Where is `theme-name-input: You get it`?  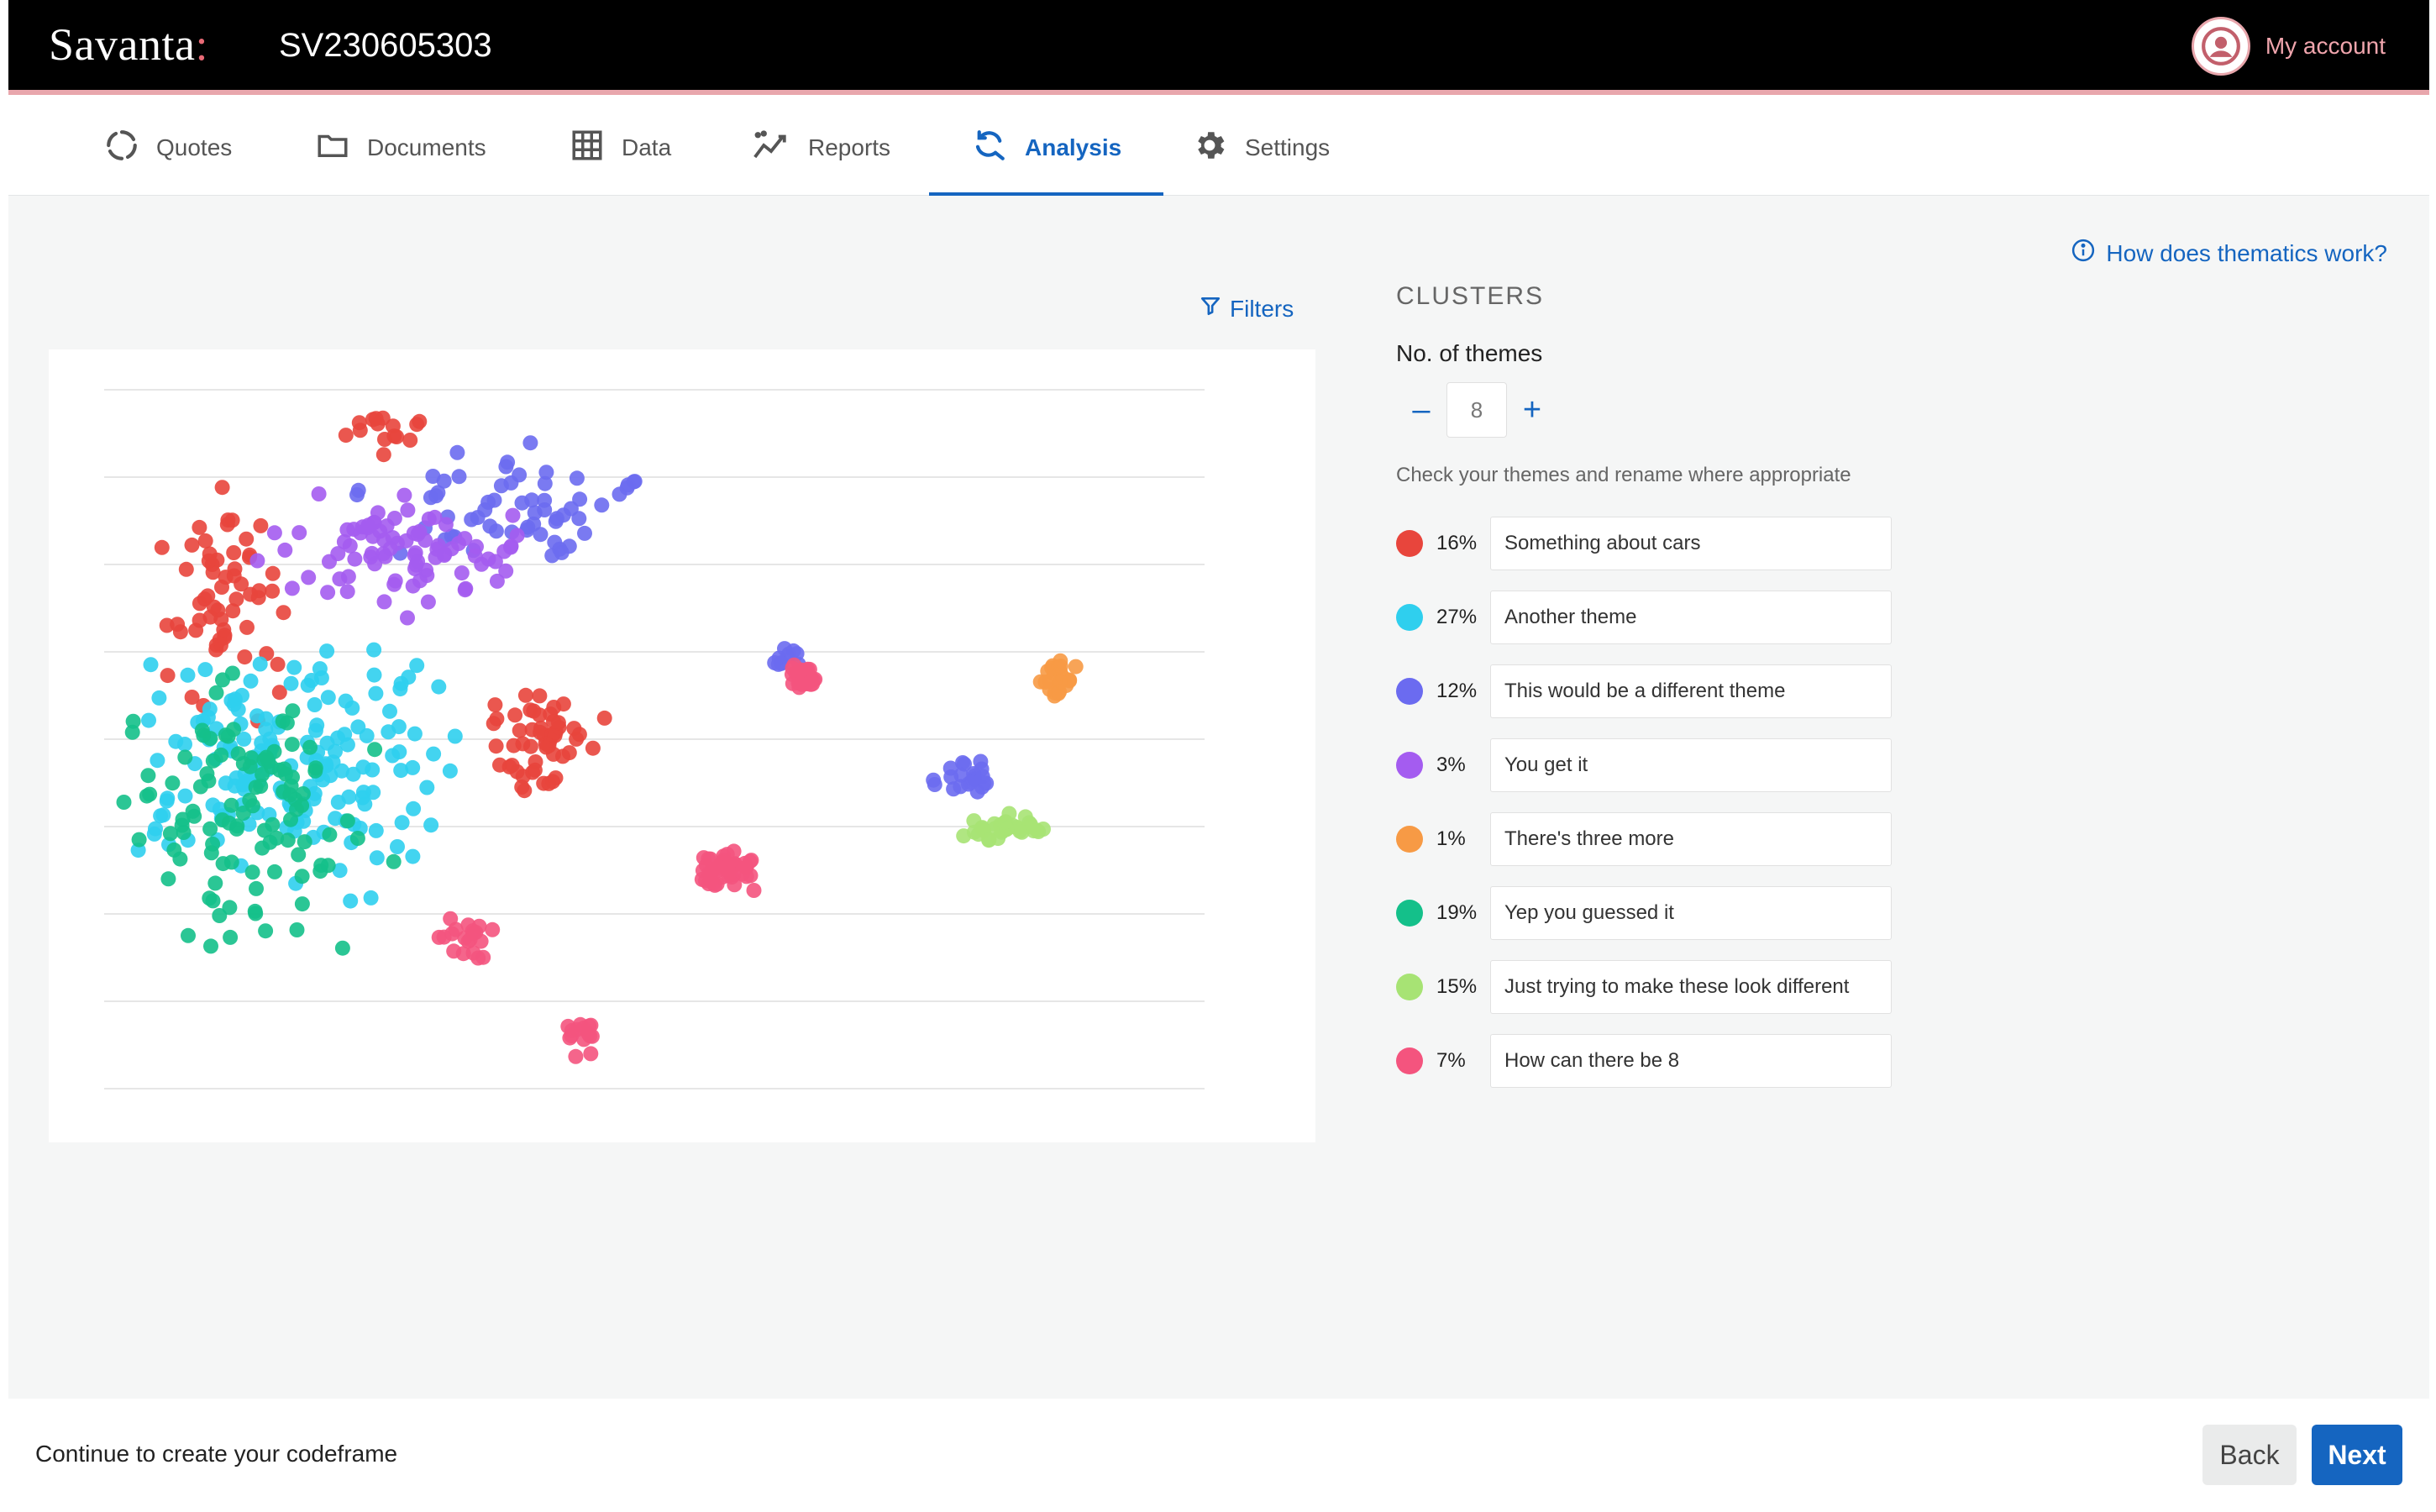 theme-name-input: You get it is located at coordinates (1691, 765).